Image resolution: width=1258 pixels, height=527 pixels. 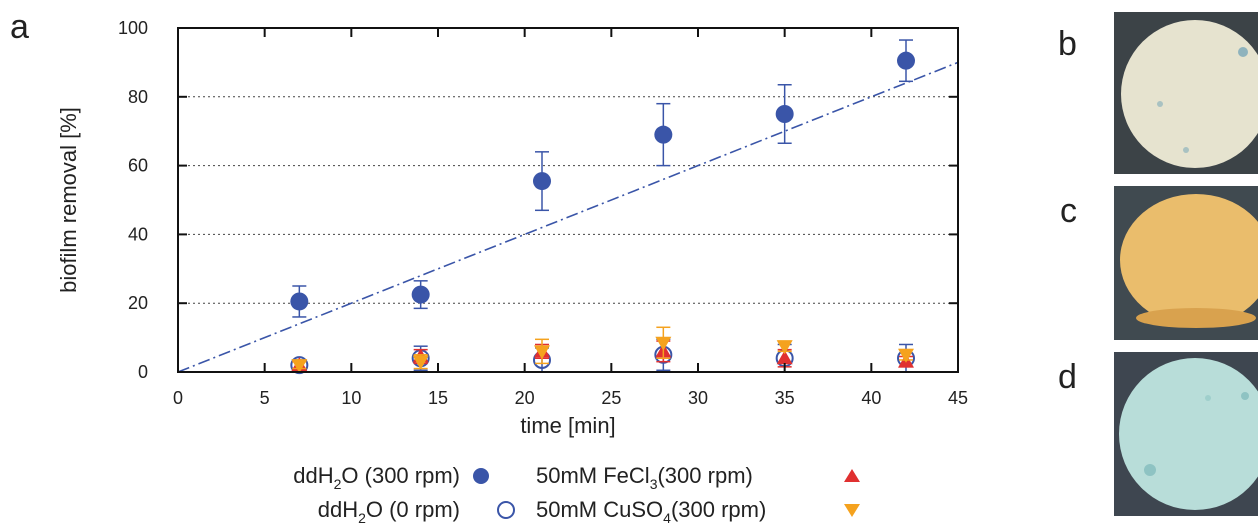 What do you see at coordinates (351, 398) in the screenshot?
I see `x-tick-label: 10` at bounding box center [351, 398].